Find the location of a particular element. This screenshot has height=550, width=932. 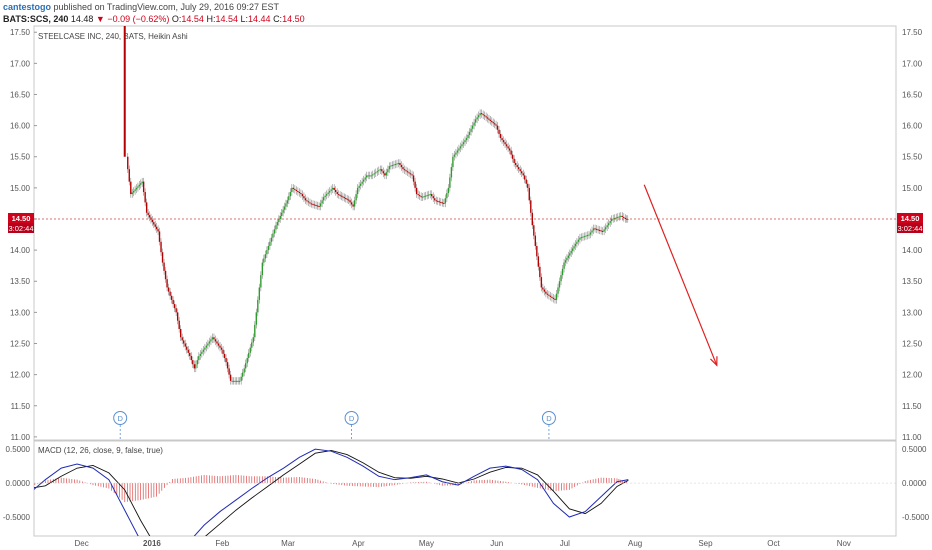

x-tick-label: May is located at coordinates (426, 543).